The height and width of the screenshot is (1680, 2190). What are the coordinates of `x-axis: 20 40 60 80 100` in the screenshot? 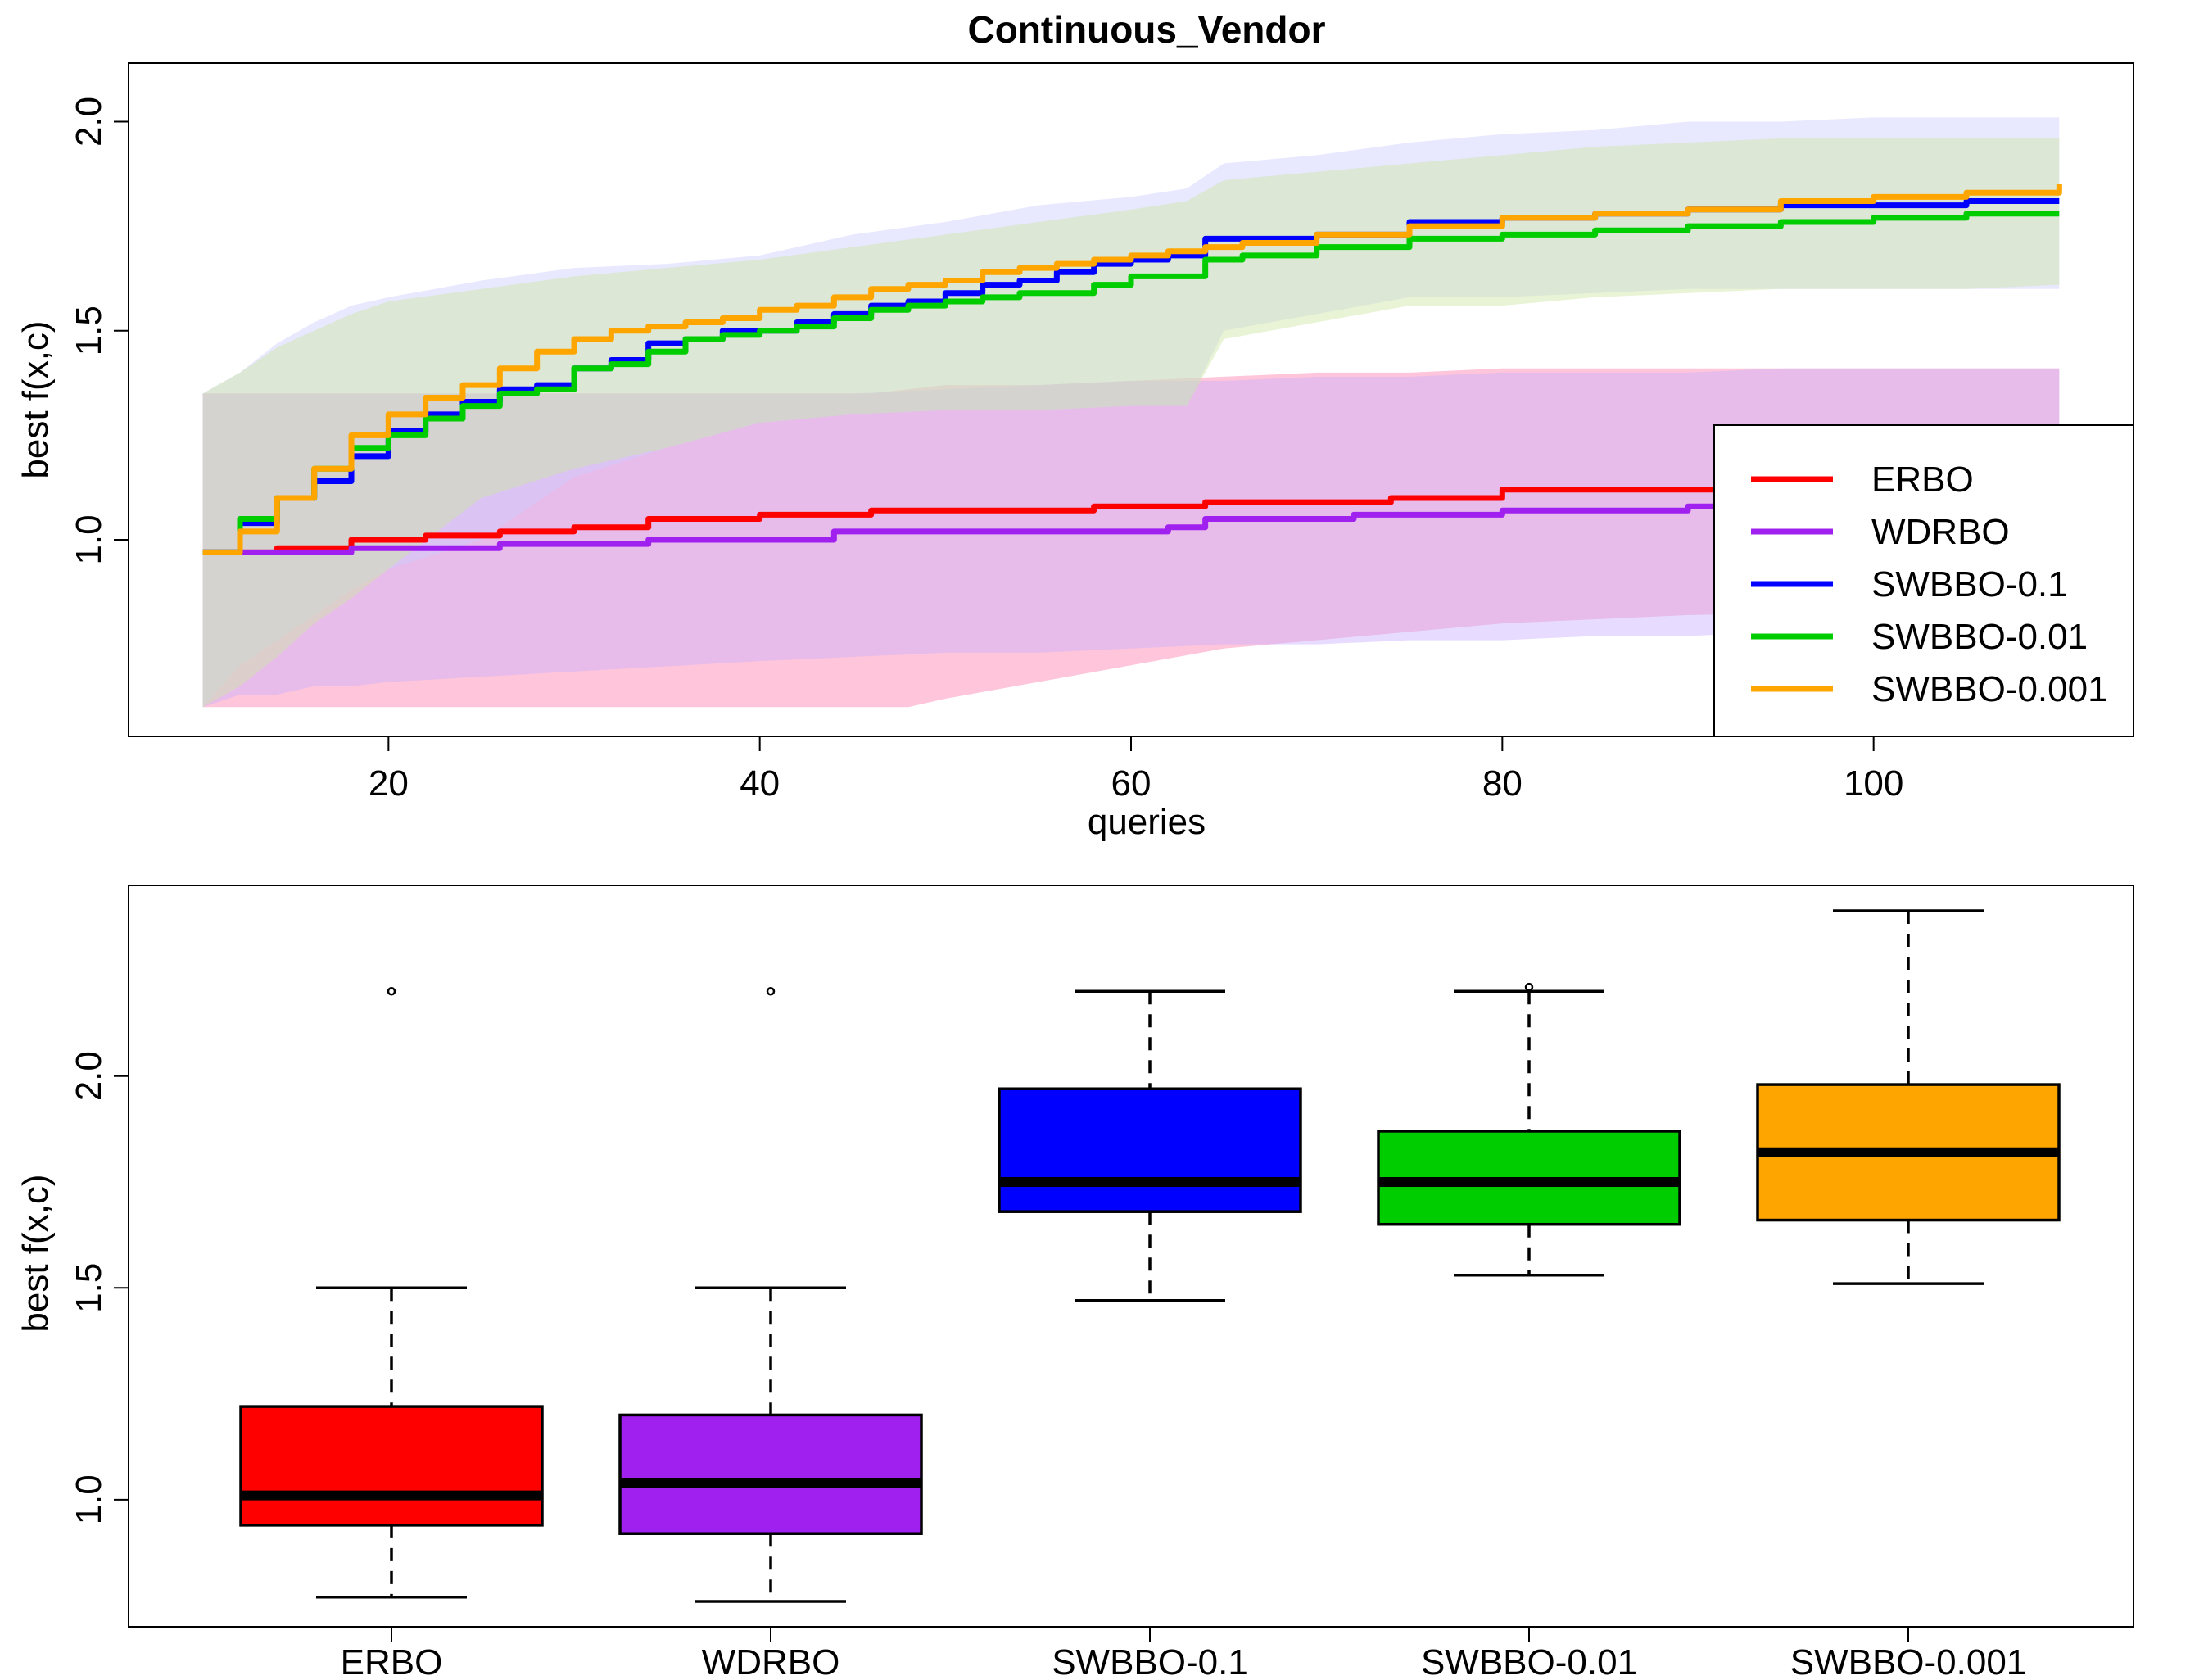 It's located at (1136, 770).